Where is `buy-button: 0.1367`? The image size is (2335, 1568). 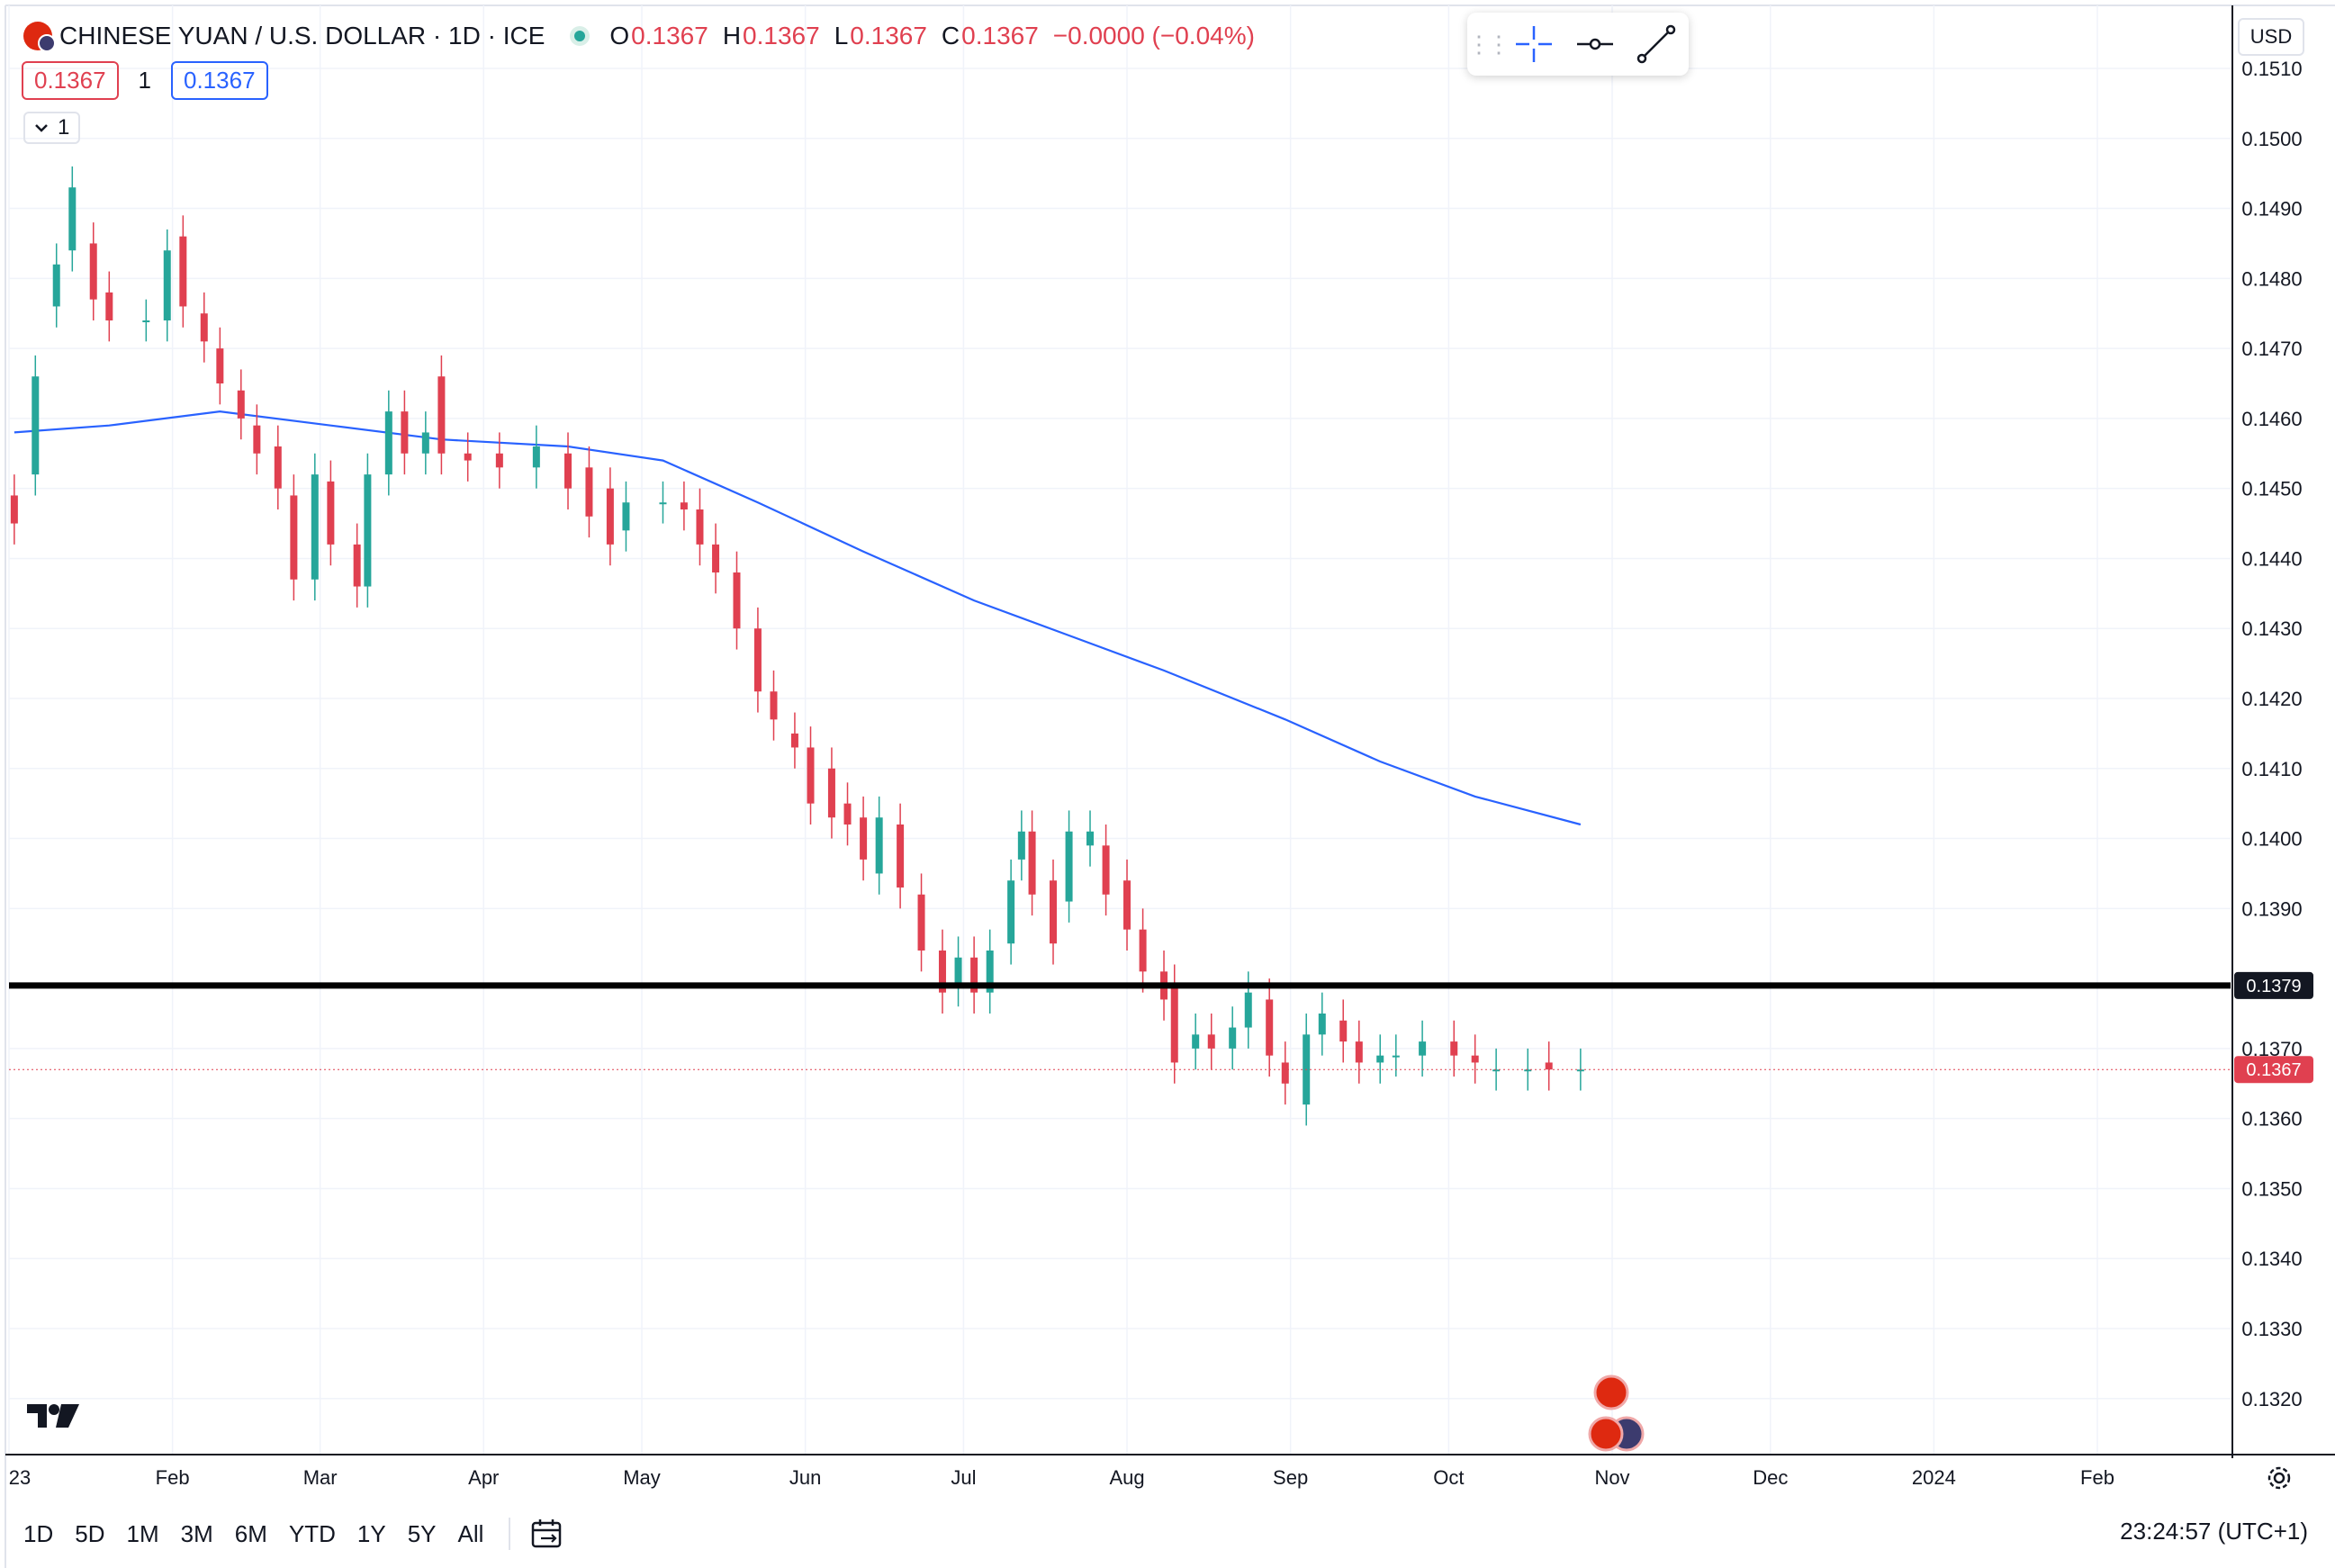
buy-button: 0.1367 is located at coordinates (219, 81).